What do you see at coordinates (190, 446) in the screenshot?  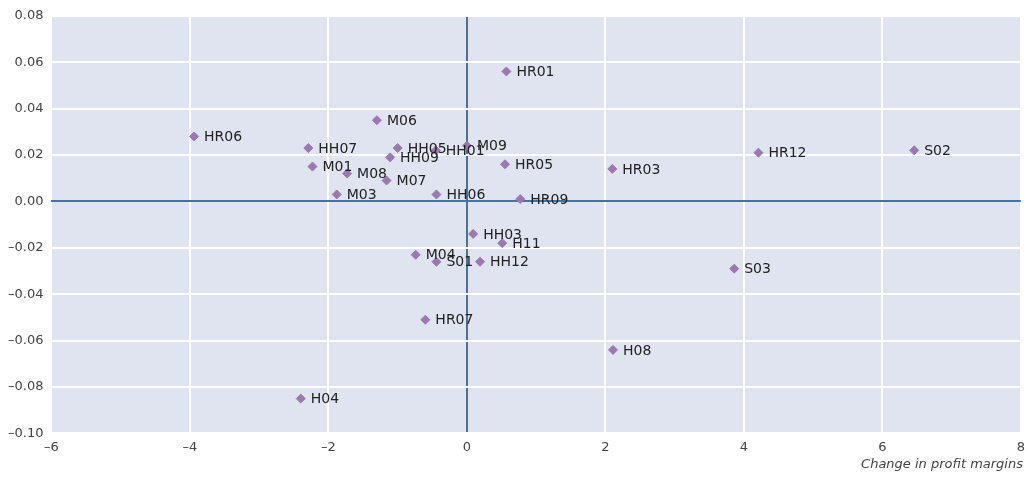 I see `x-tick-label: –4` at bounding box center [190, 446].